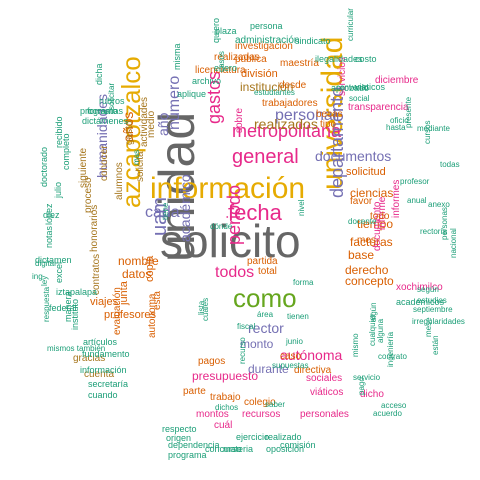 The image size is (480, 480). Describe the element at coordinates (255, 212) in the screenshot. I see `cloud-word: fecha` at that location.